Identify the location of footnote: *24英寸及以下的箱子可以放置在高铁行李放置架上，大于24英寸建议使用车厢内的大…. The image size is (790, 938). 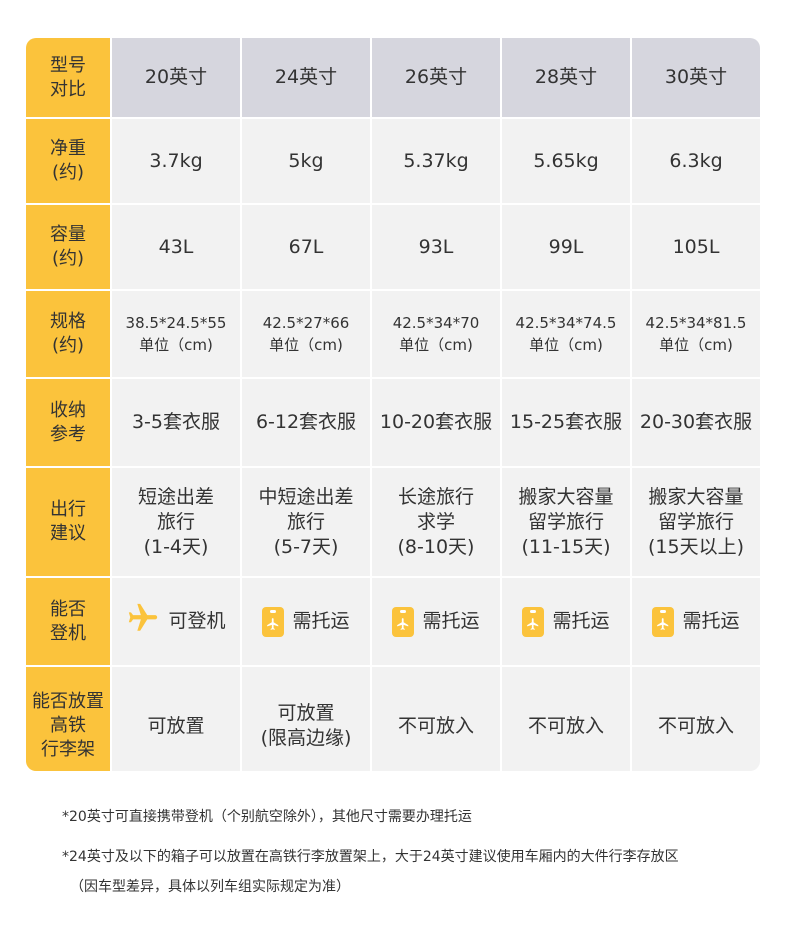
(370, 857).